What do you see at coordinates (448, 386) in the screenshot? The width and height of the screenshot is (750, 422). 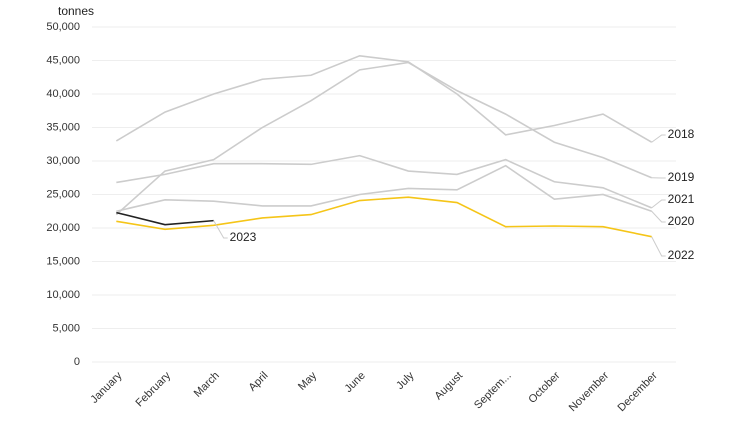 I see `x-tick-label: August` at bounding box center [448, 386].